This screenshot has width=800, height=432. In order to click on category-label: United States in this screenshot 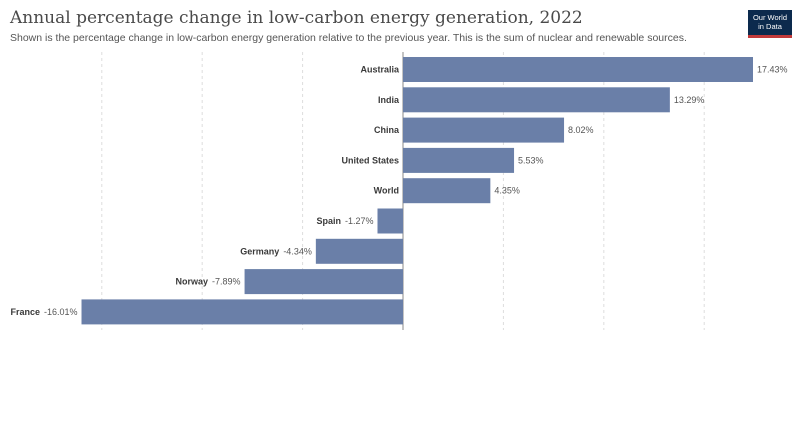, I will do `click(370, 160)`.